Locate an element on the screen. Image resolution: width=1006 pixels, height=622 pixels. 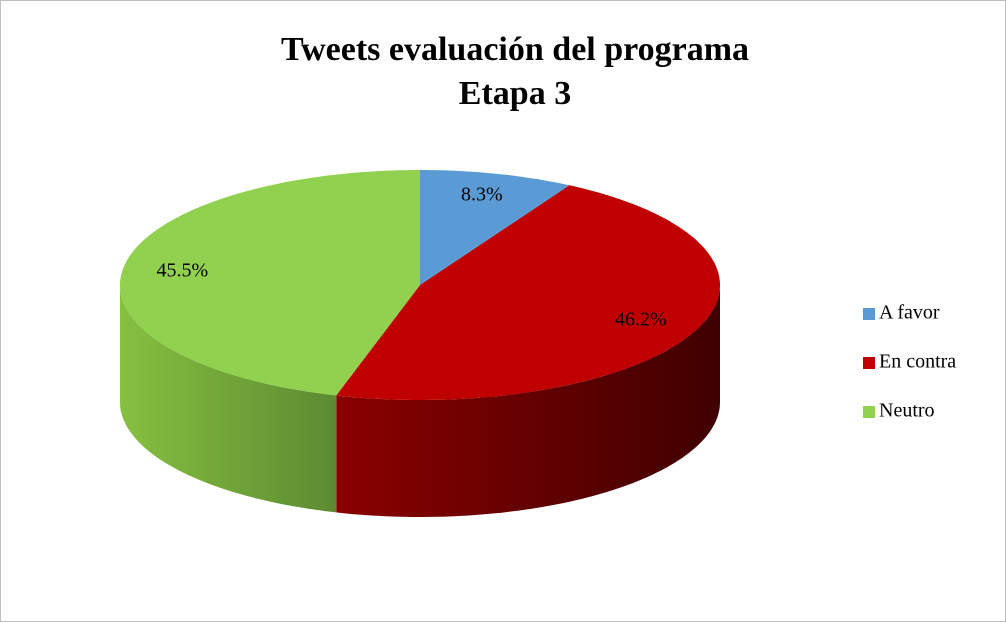
data-label: 46.2% is located at coordinates (641, 320).